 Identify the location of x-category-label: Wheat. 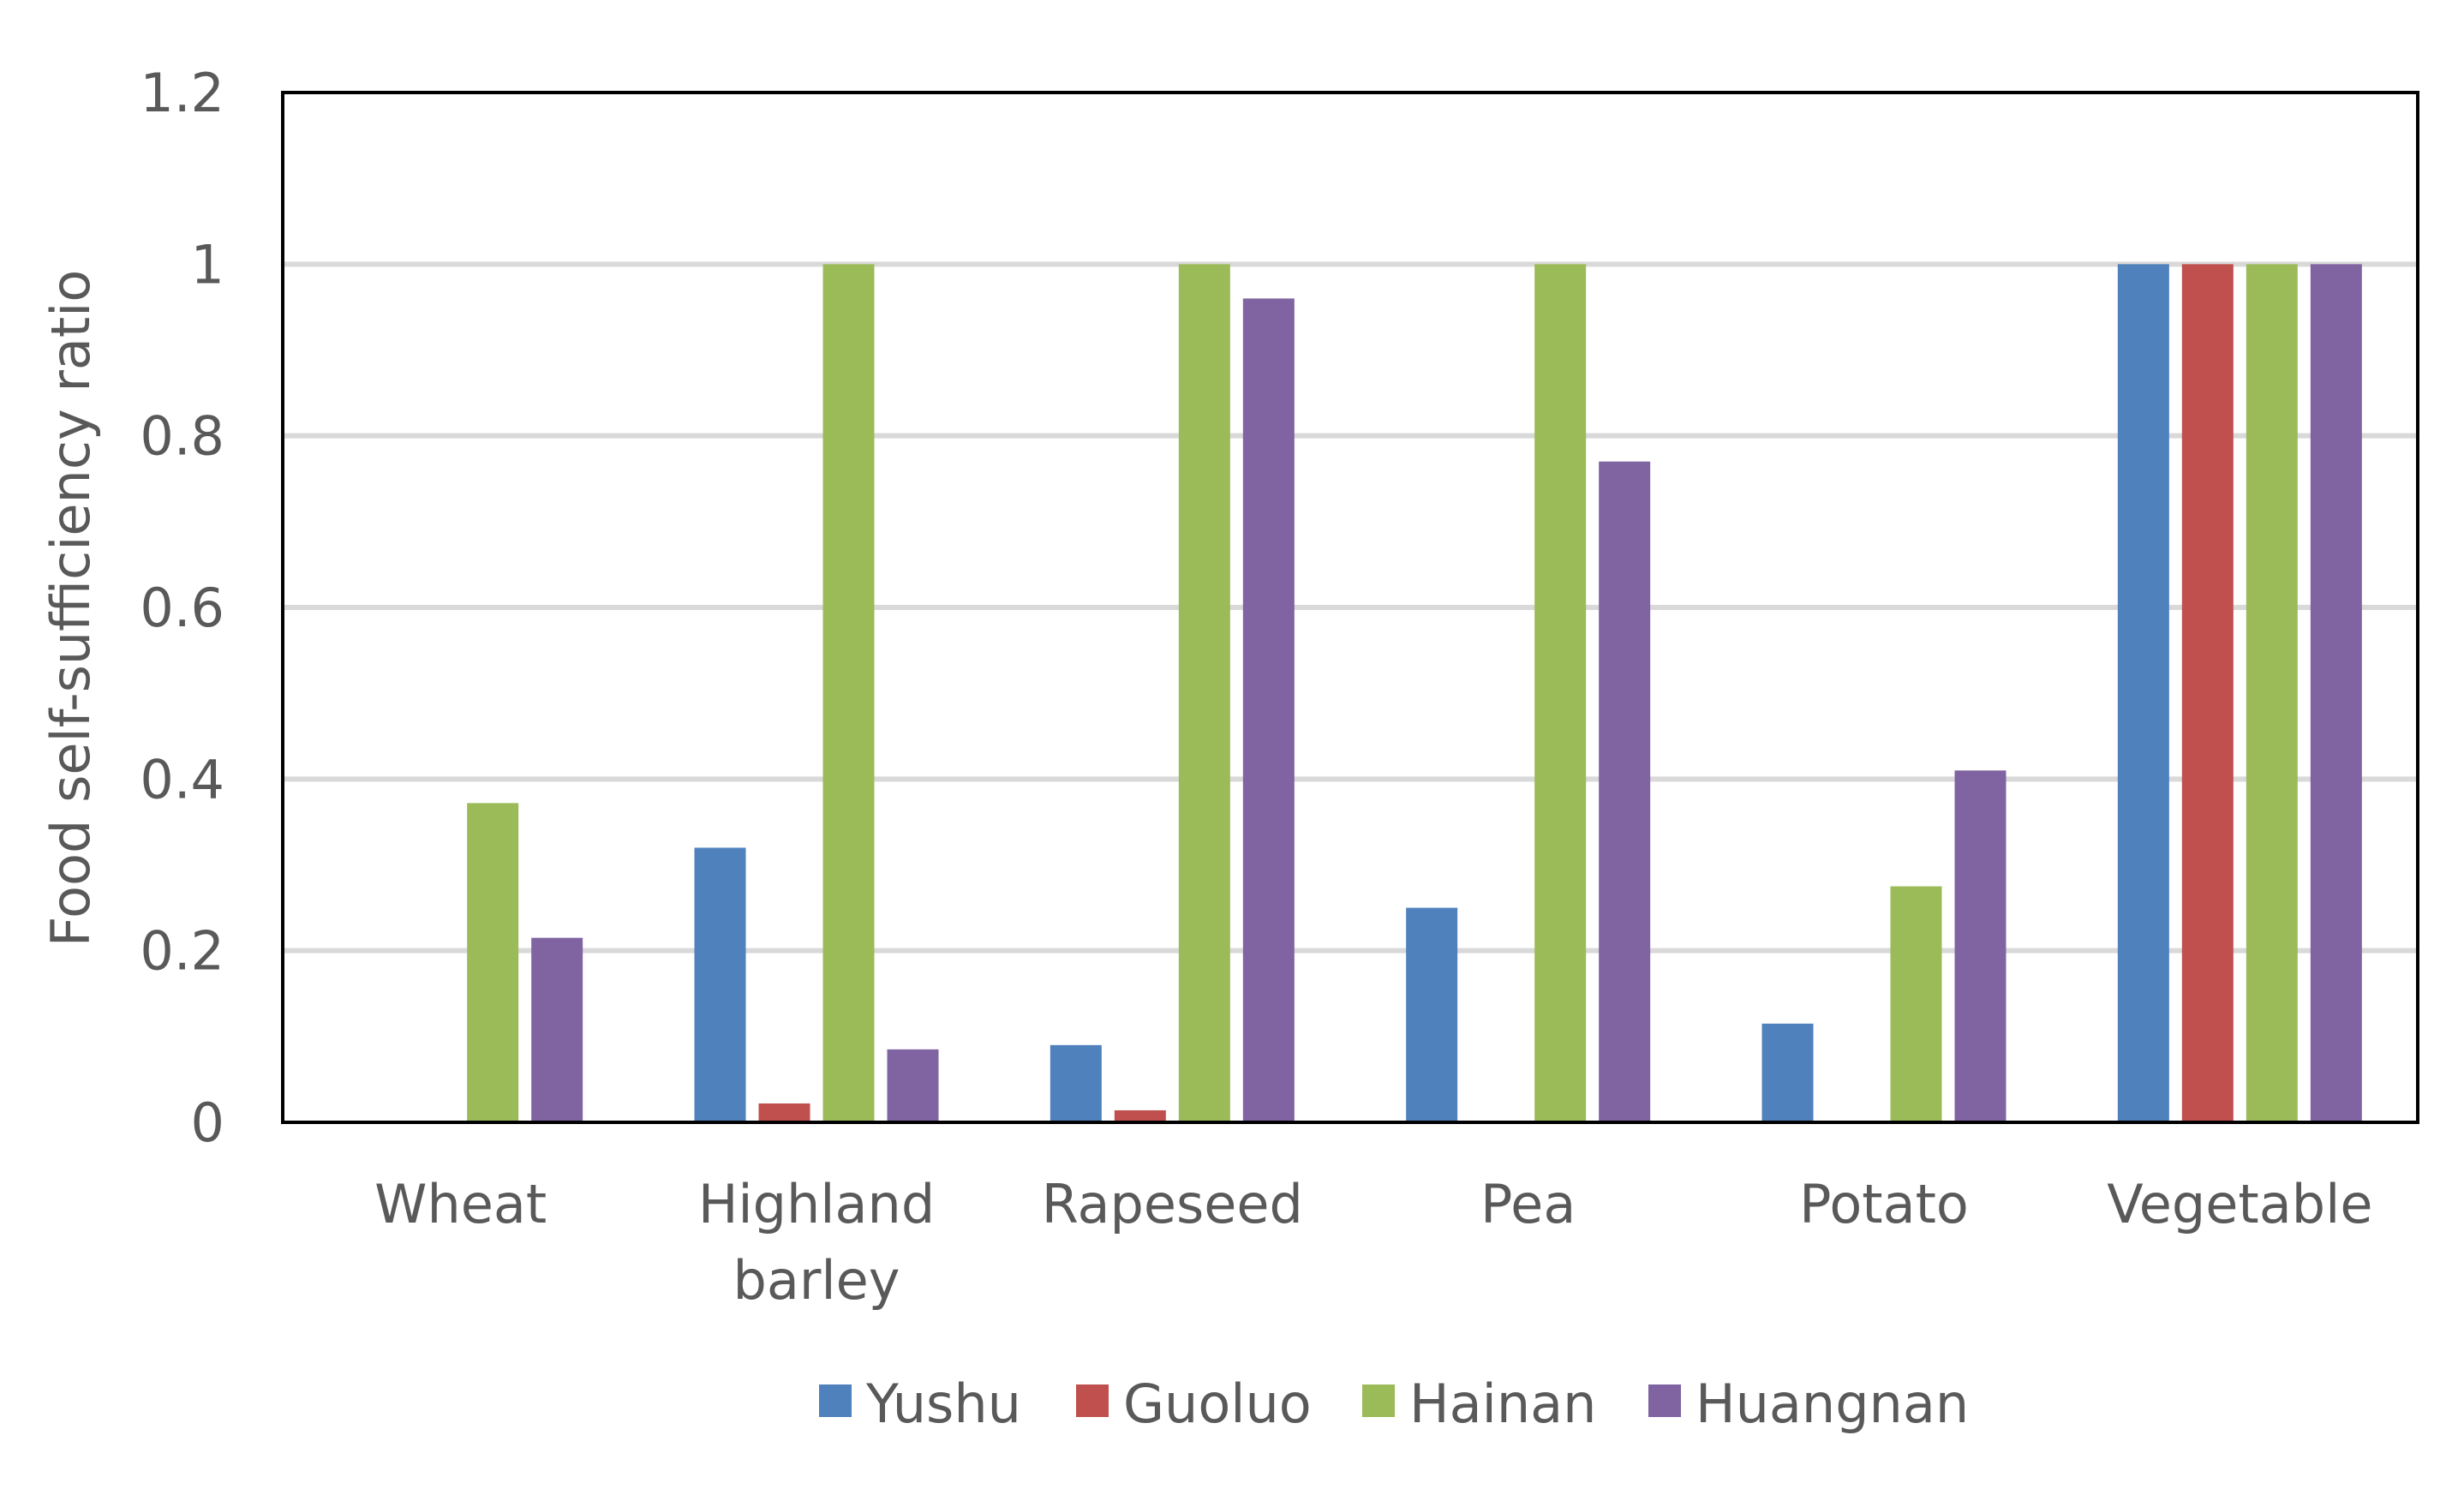
(460, 1204).